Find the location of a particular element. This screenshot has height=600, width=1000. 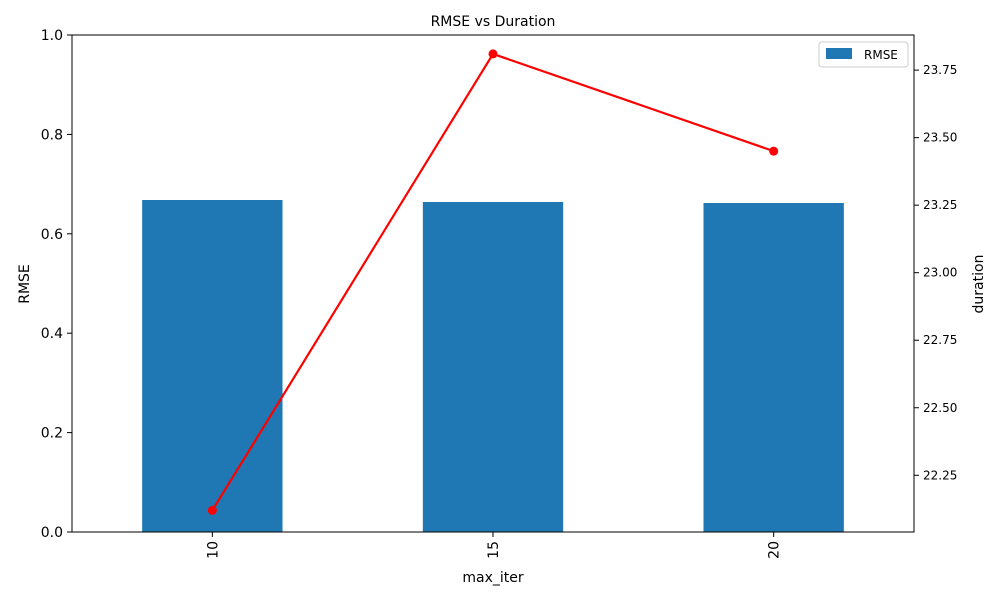

chart-title: RMSE vs Duration is located at coordinates (493, 22).